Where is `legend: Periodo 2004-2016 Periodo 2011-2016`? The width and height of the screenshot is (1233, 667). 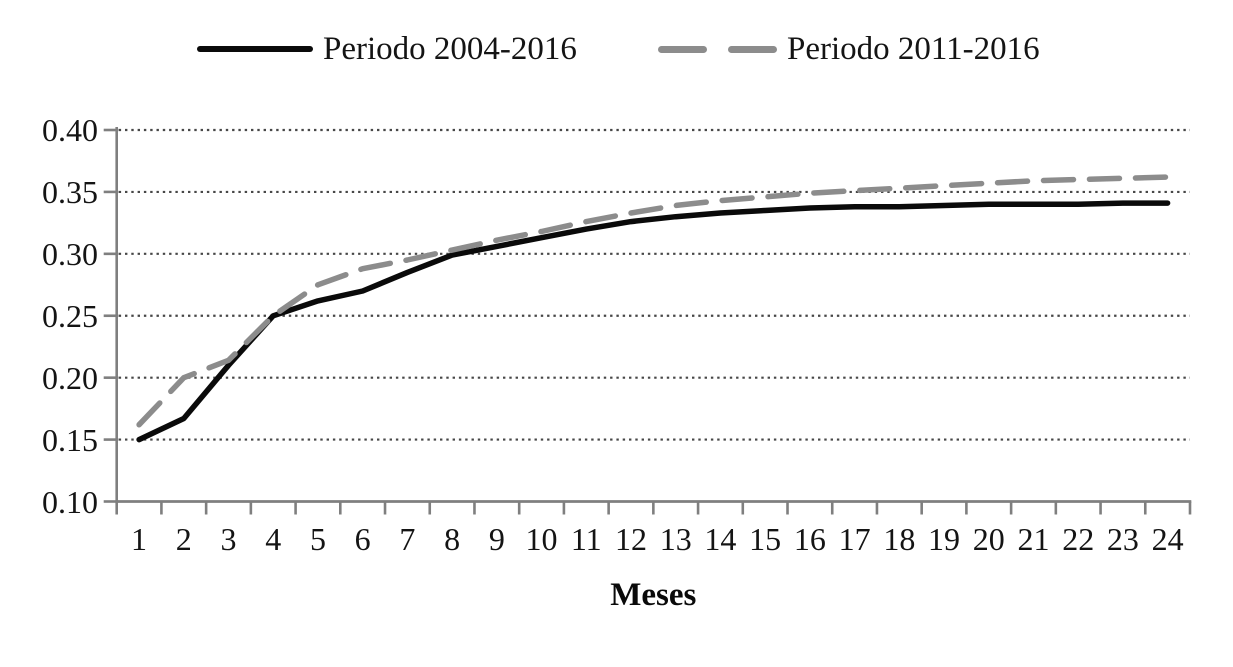 legend: Periodo 2004-2016 Periodo 2011-2016 is located at coordinates (616, 49).